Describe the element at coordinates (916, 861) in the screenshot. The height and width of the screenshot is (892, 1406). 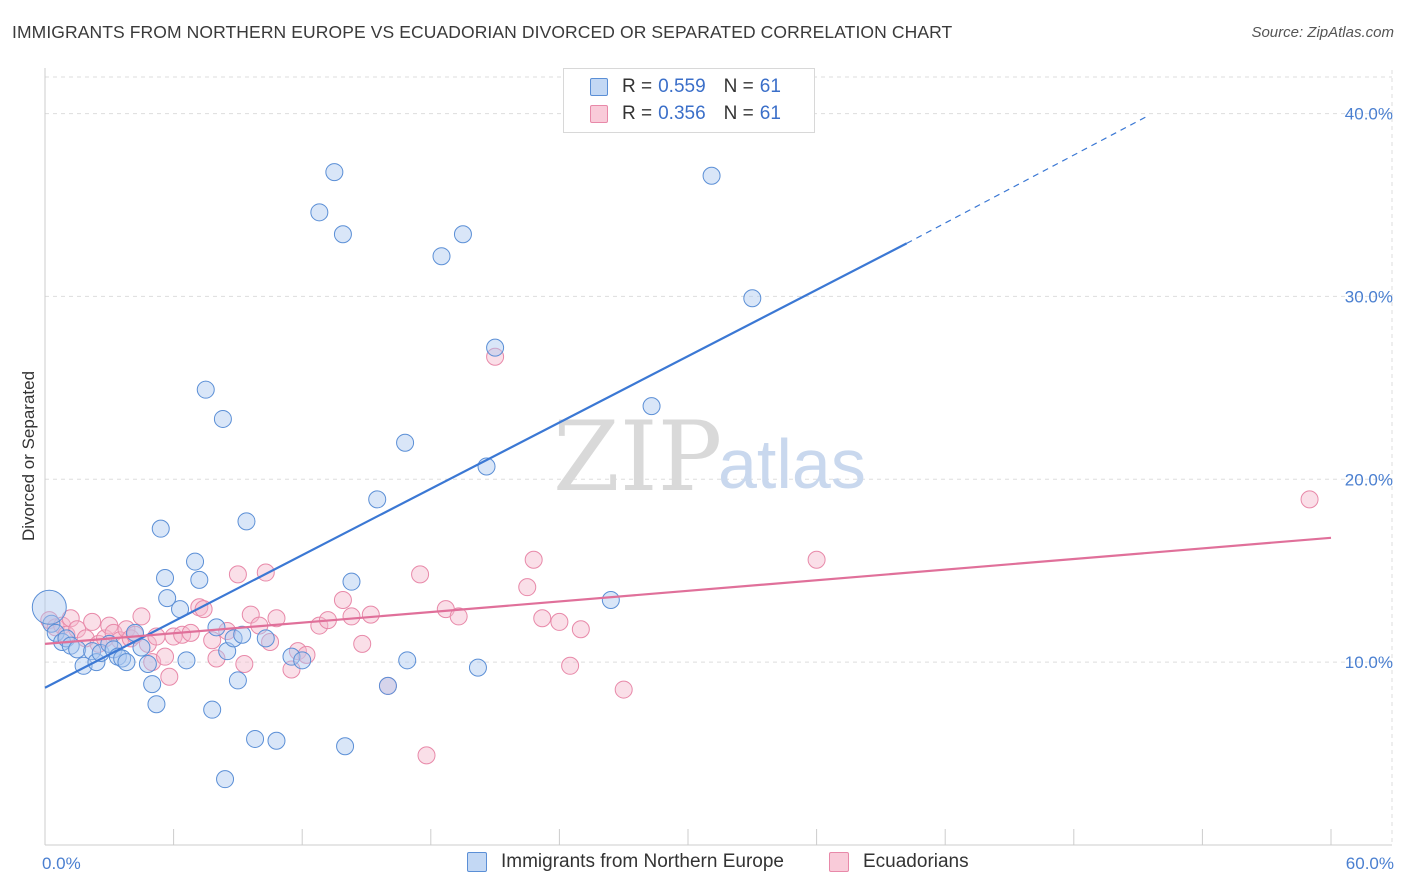
I see `bottom-legend-label: Ecuadorians` at that location.